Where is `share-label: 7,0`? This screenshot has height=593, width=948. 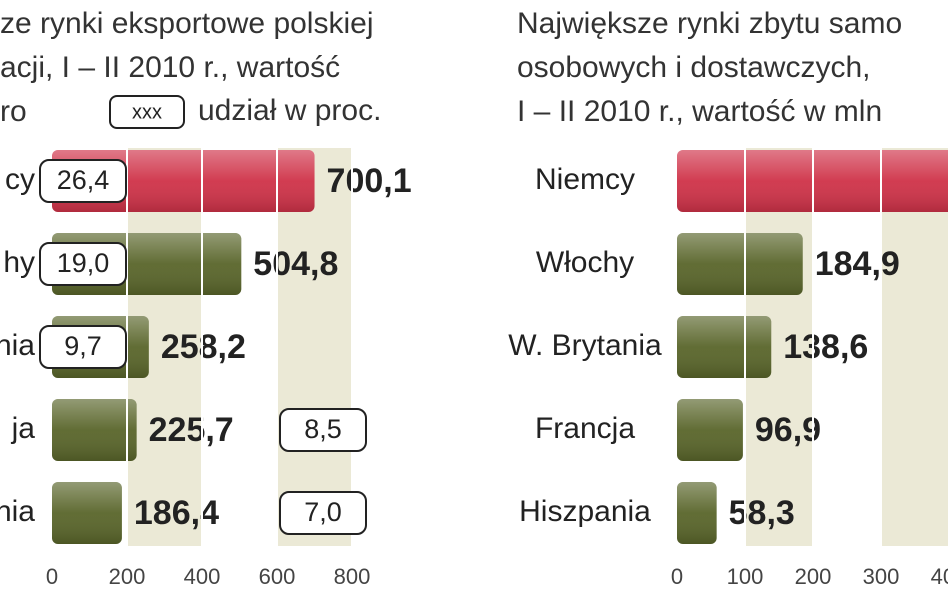 share-label: 7,0 is located at coordinates (323, 512).